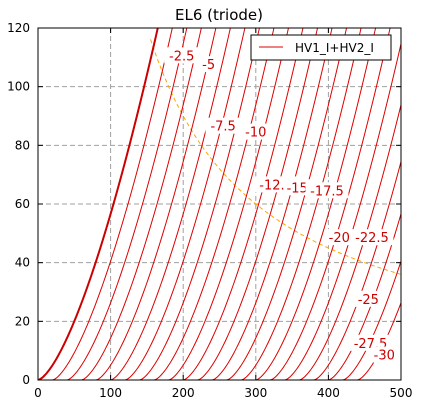 The image size is (424, 407). I want to click on x-tick-label: 400, so click(328, 393).